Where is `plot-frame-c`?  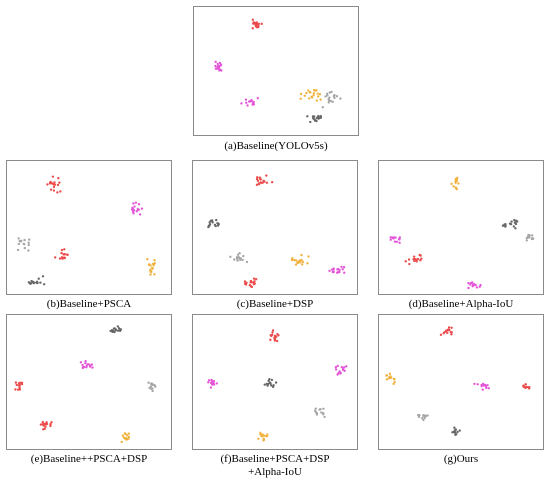
plot-frame-c is located at coordinates (275, 227).